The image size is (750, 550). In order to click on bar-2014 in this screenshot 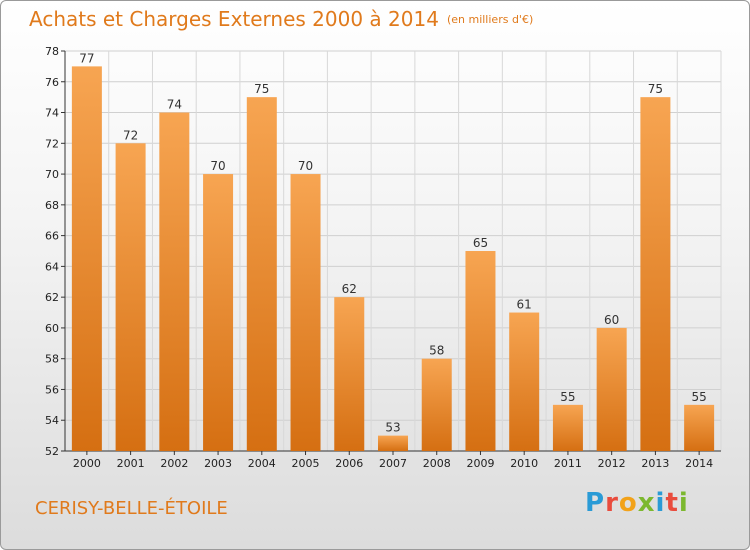, I will do `click(699, 427)`.